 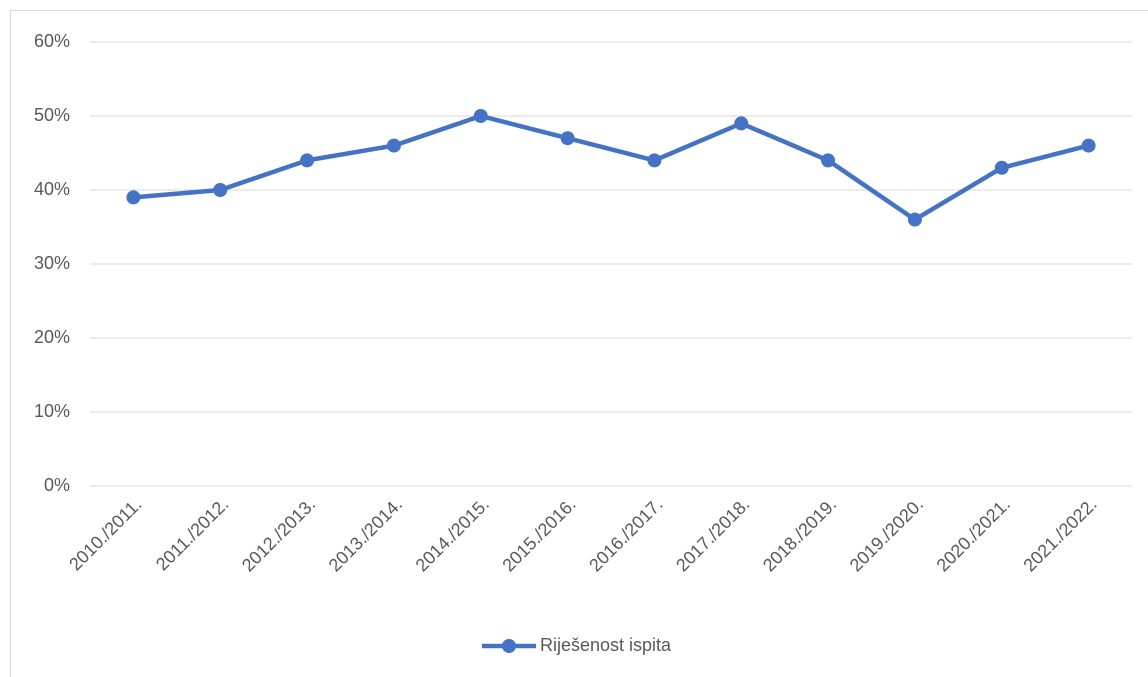 What do you see at coordinates (538, 534) in the screenshot?
I see `x-tick-label: 2015./2016.` at bounding box center [538, 534].